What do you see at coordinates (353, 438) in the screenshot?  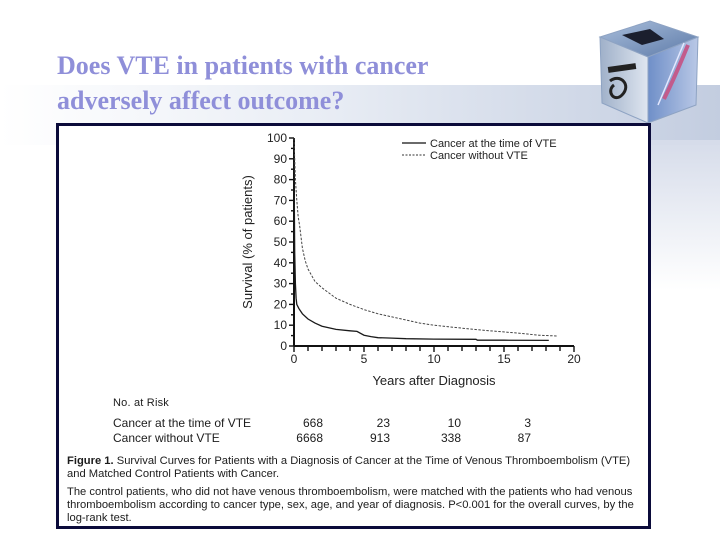 I see `risk-row-no-vte: Cancer without VTE 6668 913 338 87` at bounding box center [353, 438].